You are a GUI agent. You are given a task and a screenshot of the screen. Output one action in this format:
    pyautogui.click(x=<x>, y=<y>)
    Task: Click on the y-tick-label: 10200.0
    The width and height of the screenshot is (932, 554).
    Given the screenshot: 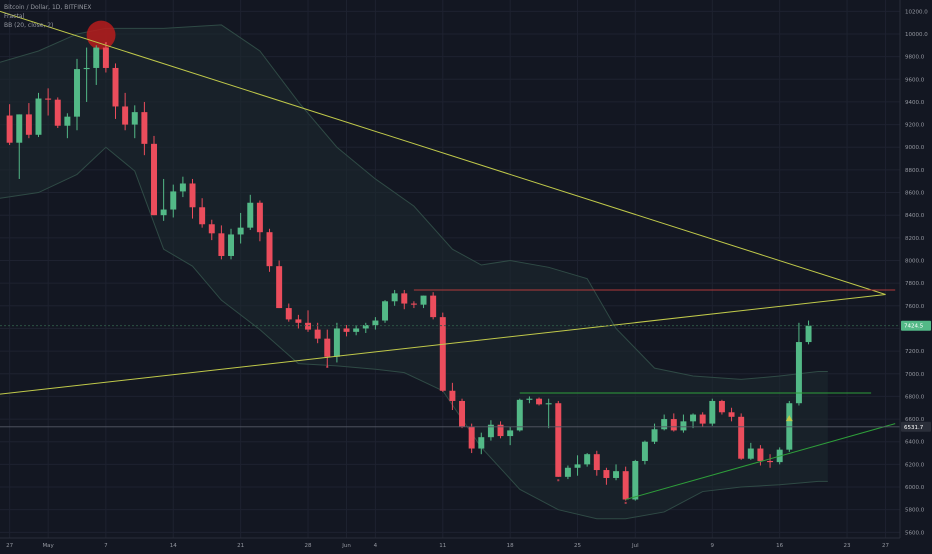 What is the action you would take?
    pyautogui.click(x=916, y=12)
    